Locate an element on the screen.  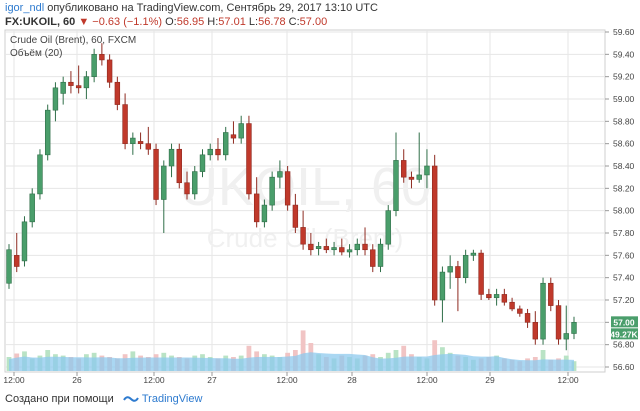
change-value: ▼ −0.63 (−1.1%) is located at coordinates (120, 22).